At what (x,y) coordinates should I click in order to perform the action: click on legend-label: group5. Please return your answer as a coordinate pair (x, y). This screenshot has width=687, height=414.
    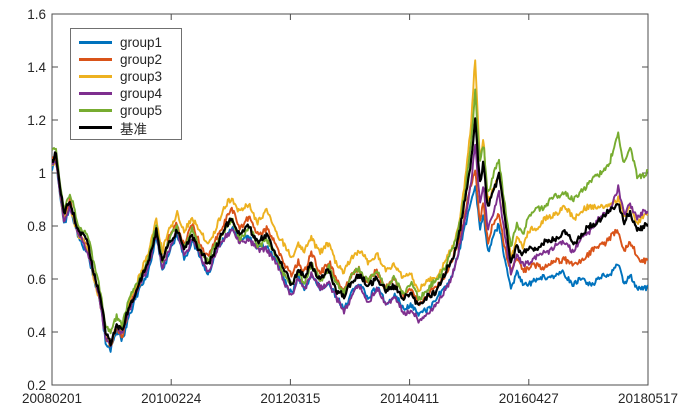
    Looking at the image, I should click on (141, 110).